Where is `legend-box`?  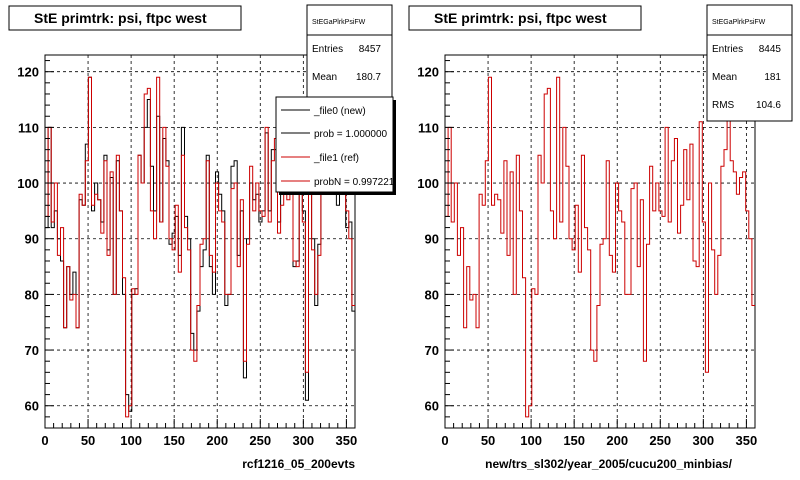
legend-box is located at coordinates (334, 144).